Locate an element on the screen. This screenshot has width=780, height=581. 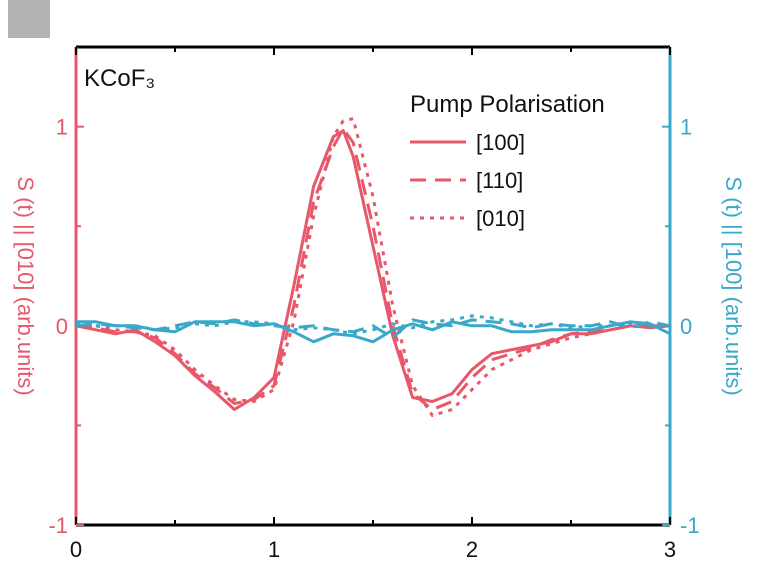
x-tick-label: 0 is located at coordinates (76, 549).